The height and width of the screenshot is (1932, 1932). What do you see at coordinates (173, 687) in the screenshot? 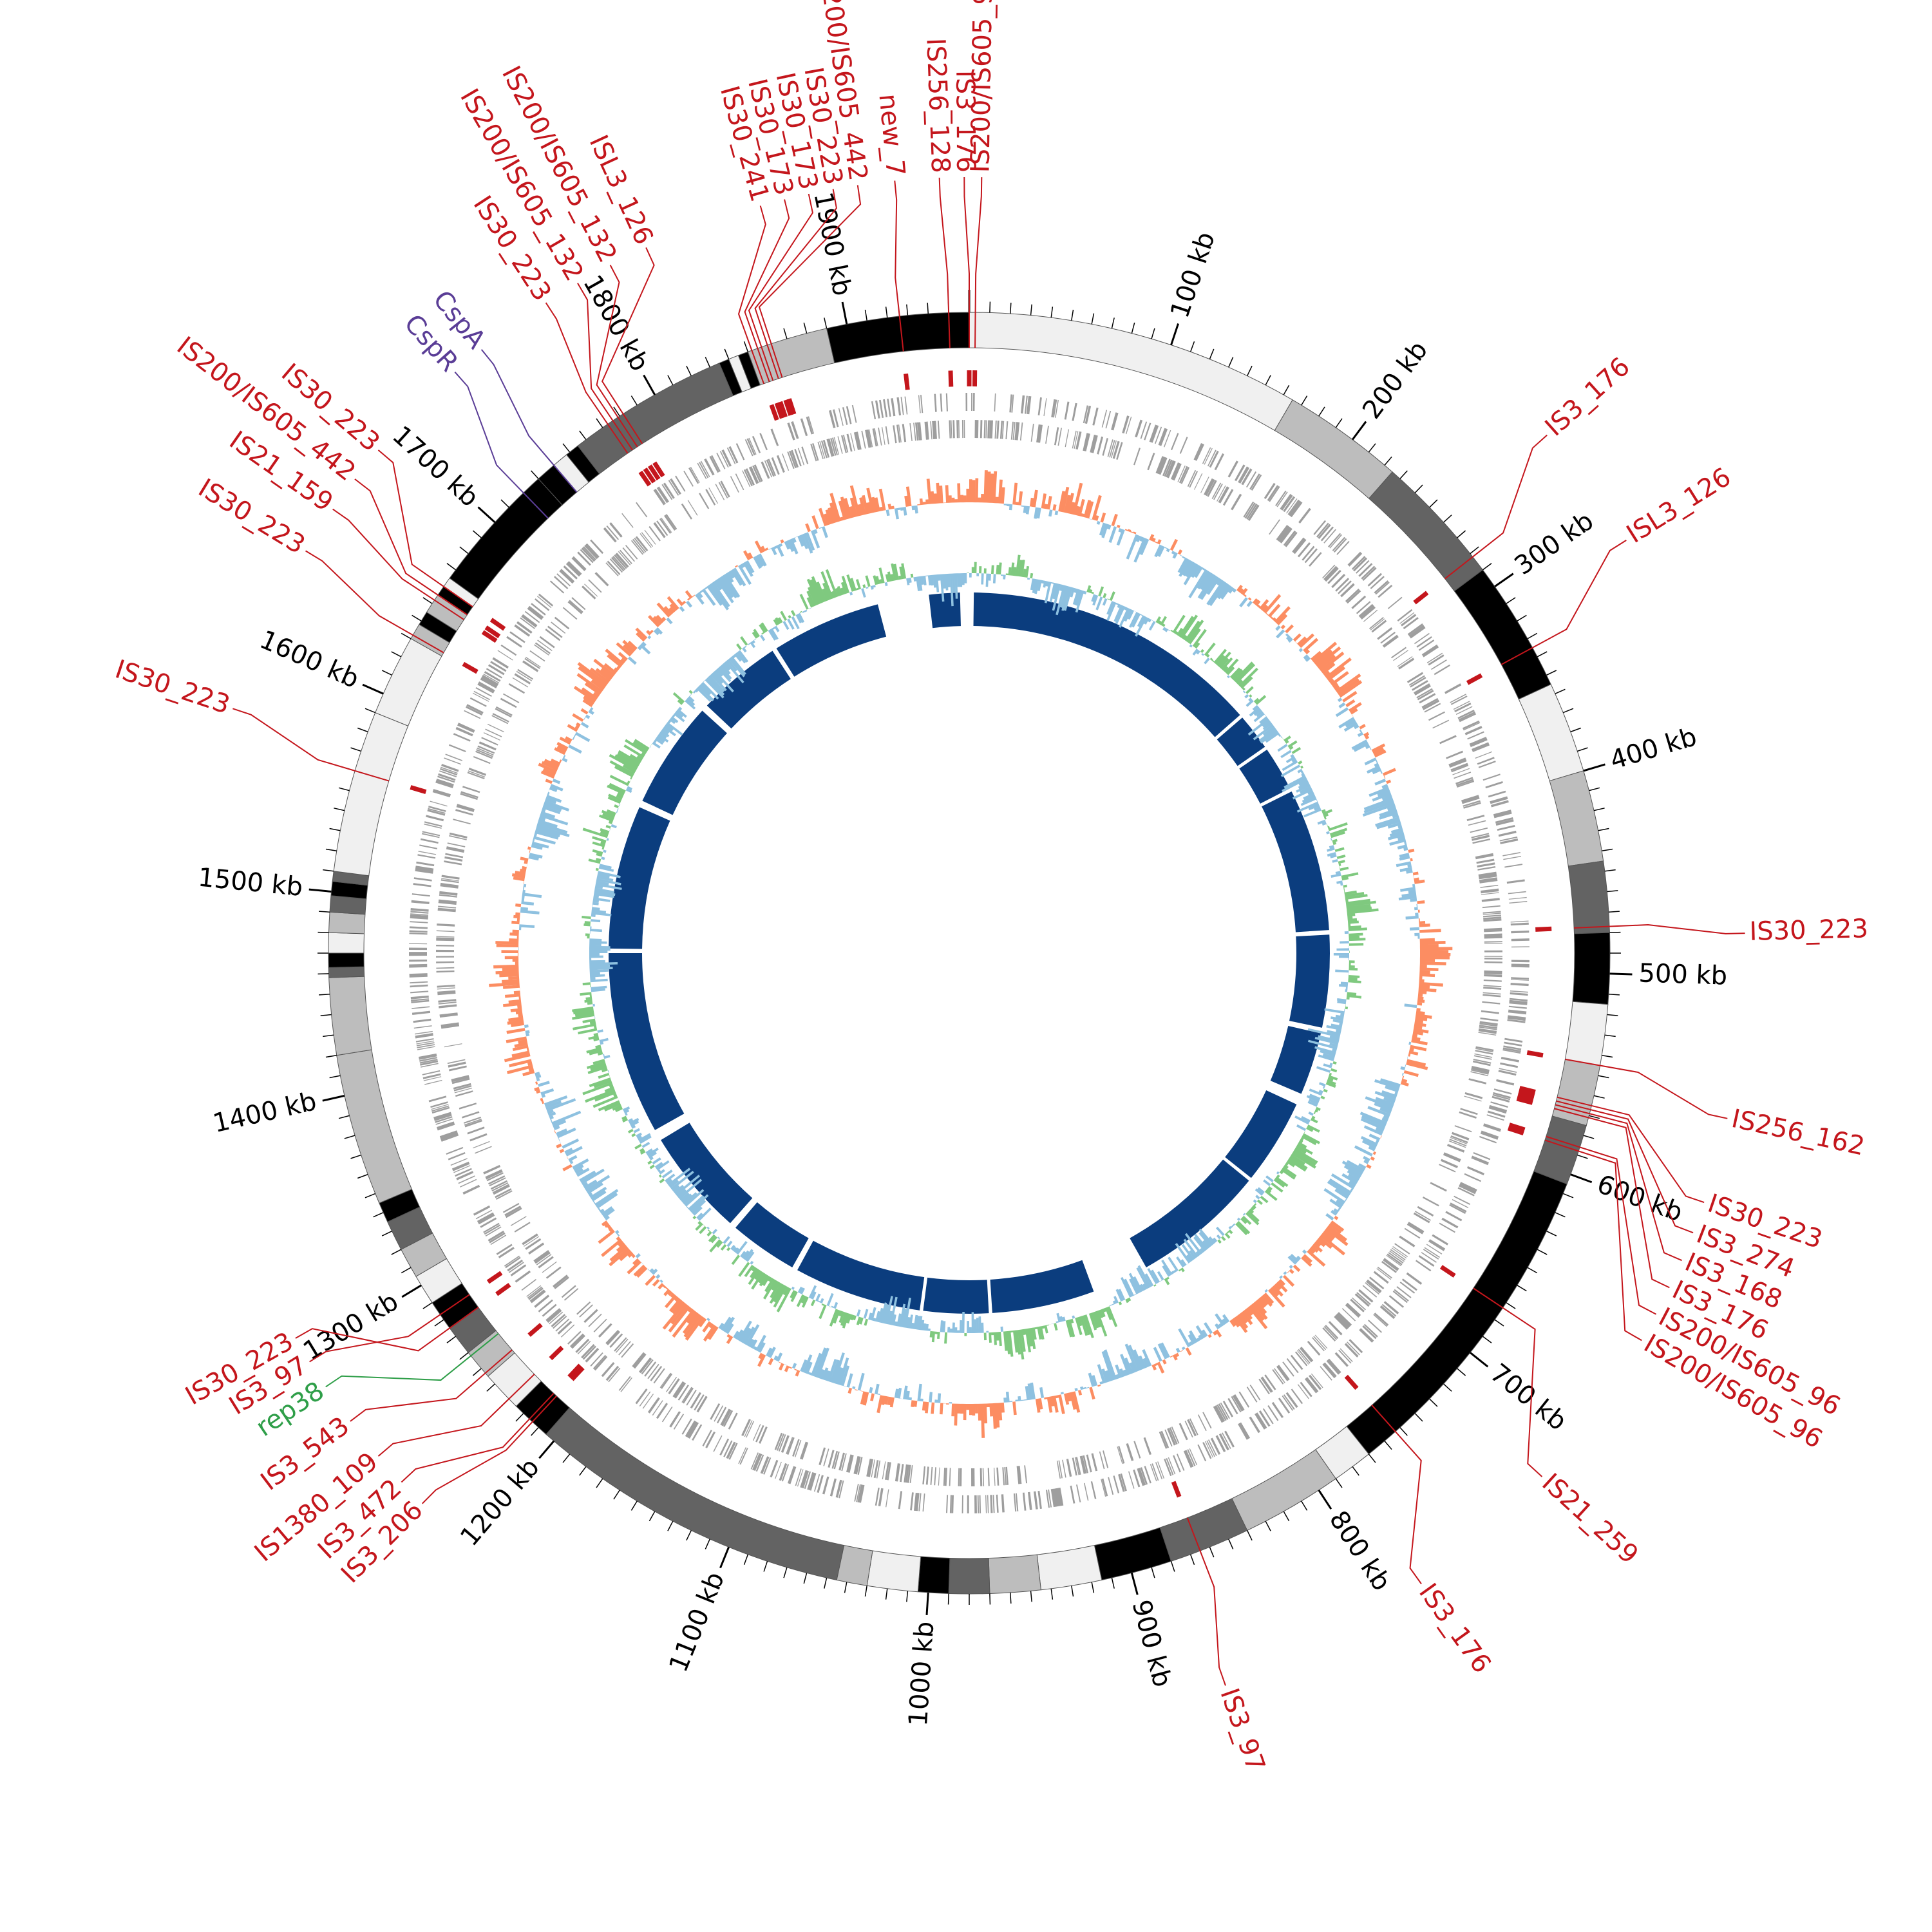
I see `is-element-label: IS30_223` at bounding box center [173, 687].